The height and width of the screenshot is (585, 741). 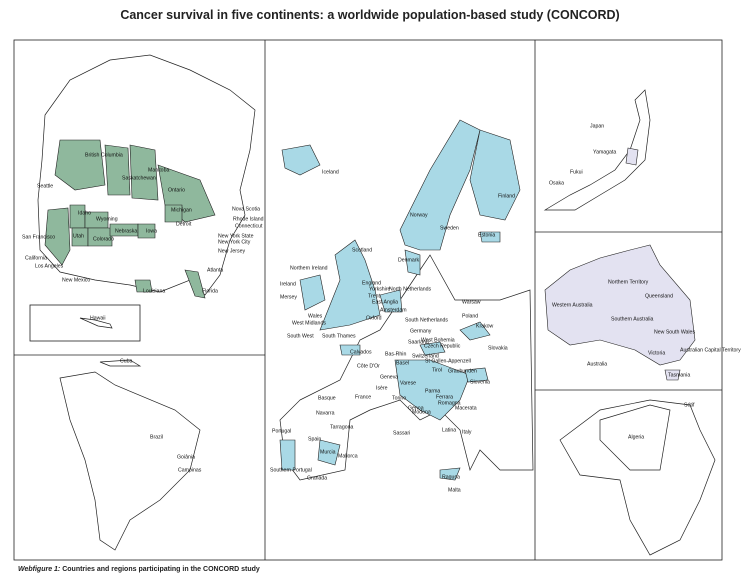 What do you see at coordinates (104, 155) in the screenshot?
I see `place-label: British Columbia` at bounding box center [104, 155].